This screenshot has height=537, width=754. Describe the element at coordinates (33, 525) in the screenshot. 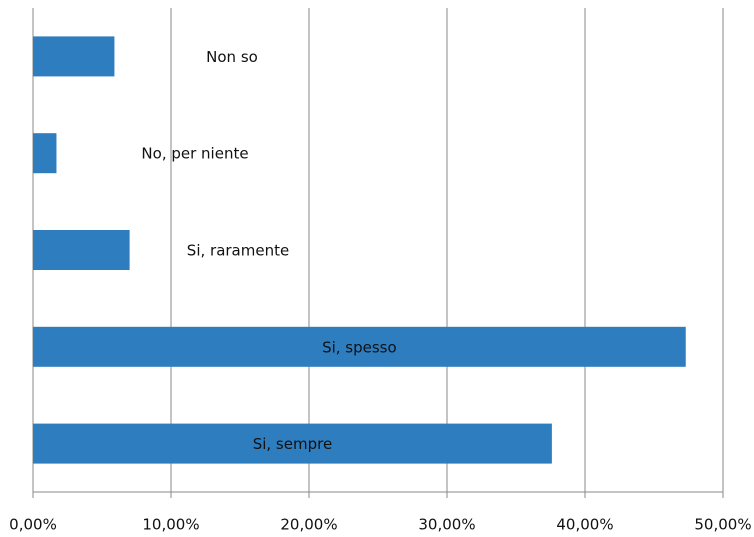

I see `x-tick-label: 0,00%` at that location.